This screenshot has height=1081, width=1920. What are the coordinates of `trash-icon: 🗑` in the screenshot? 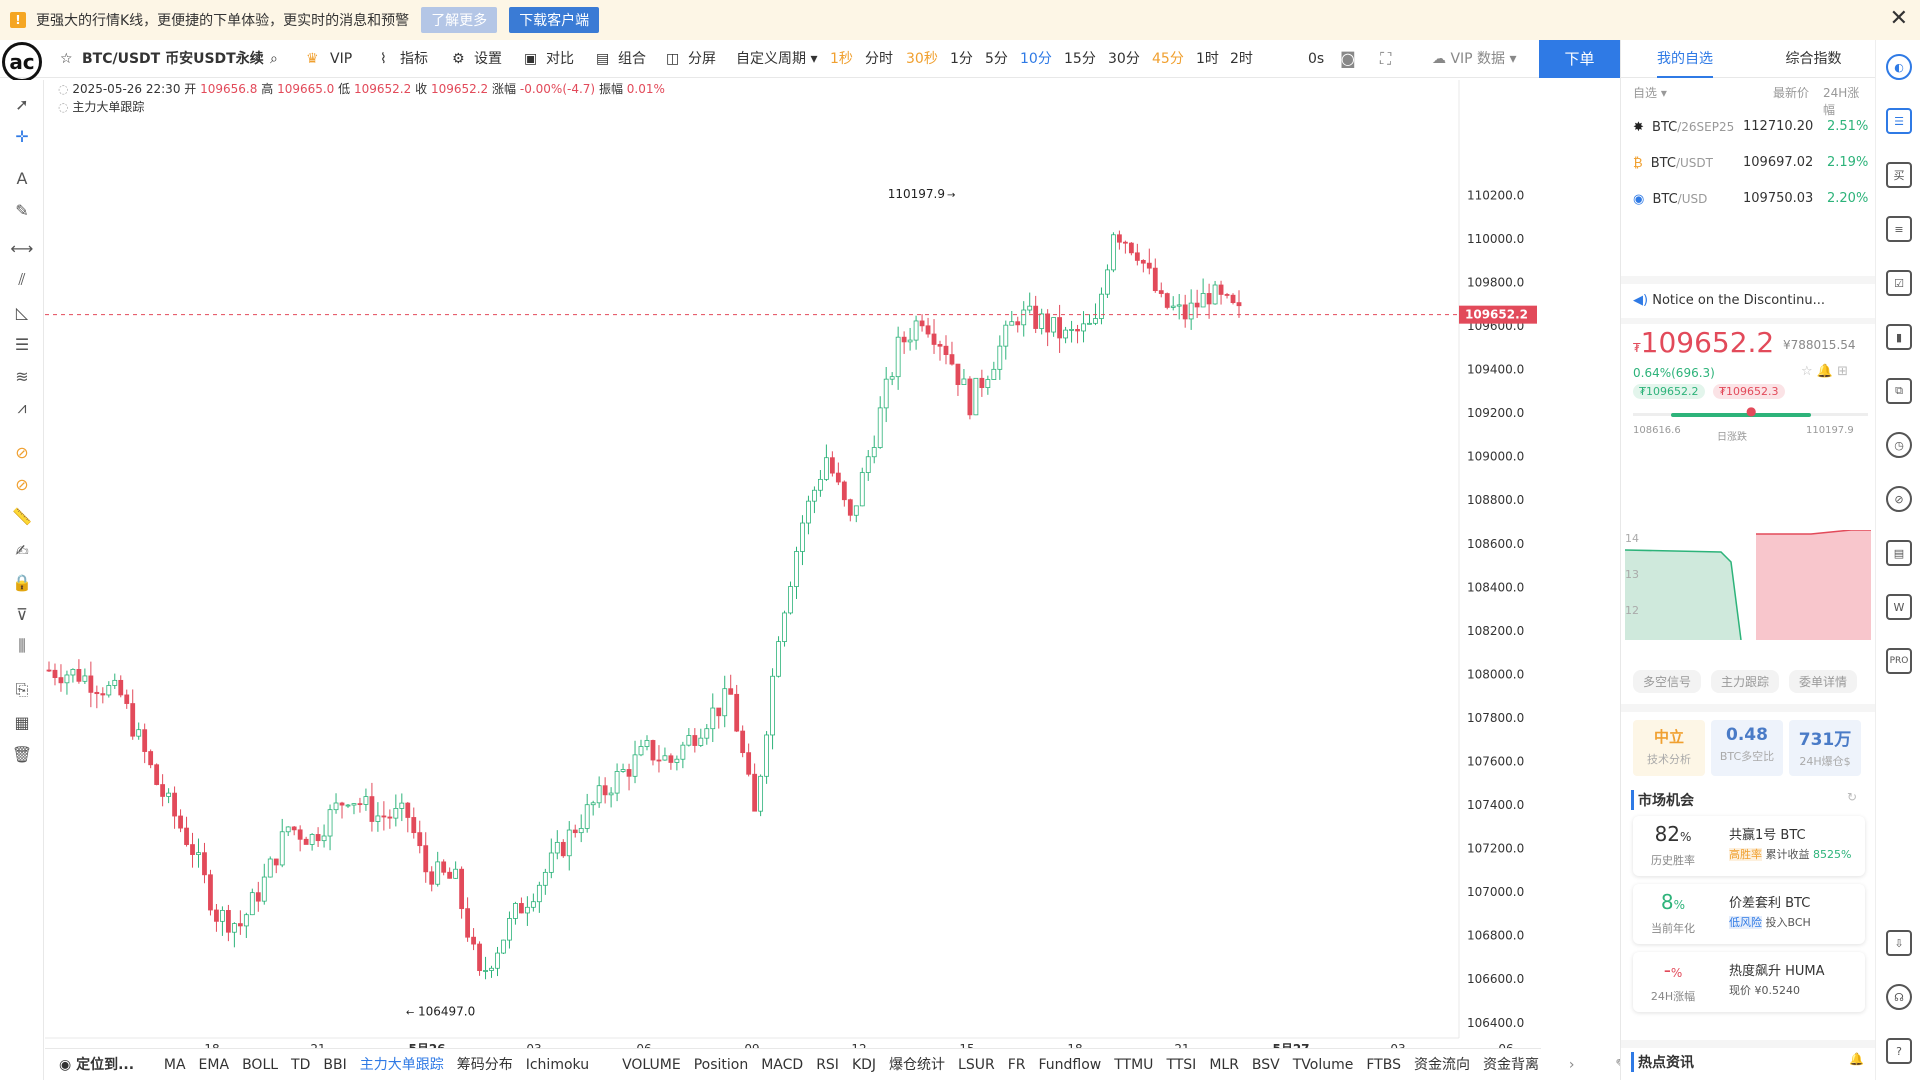 It's located at (22, 754).